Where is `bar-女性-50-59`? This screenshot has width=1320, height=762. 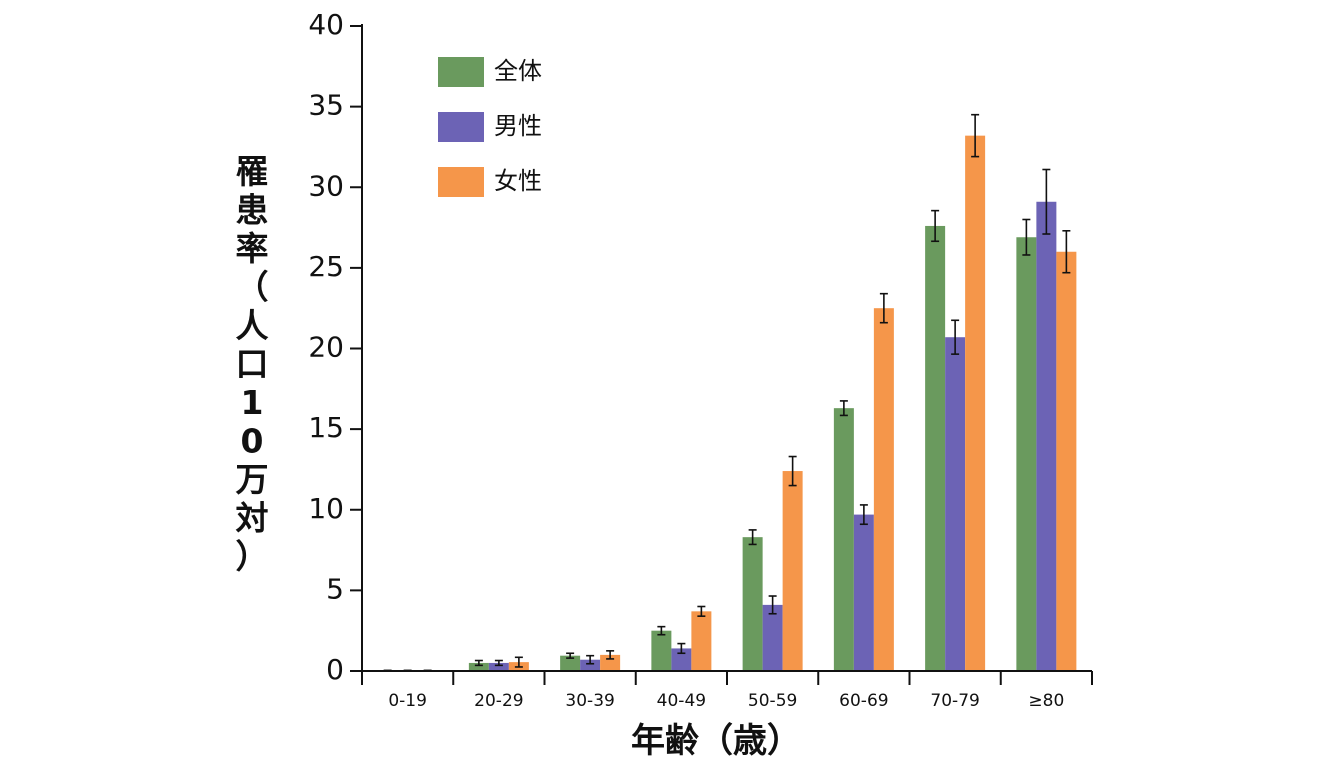 bar-女性-50-59 is located at coordinates (792, 571).